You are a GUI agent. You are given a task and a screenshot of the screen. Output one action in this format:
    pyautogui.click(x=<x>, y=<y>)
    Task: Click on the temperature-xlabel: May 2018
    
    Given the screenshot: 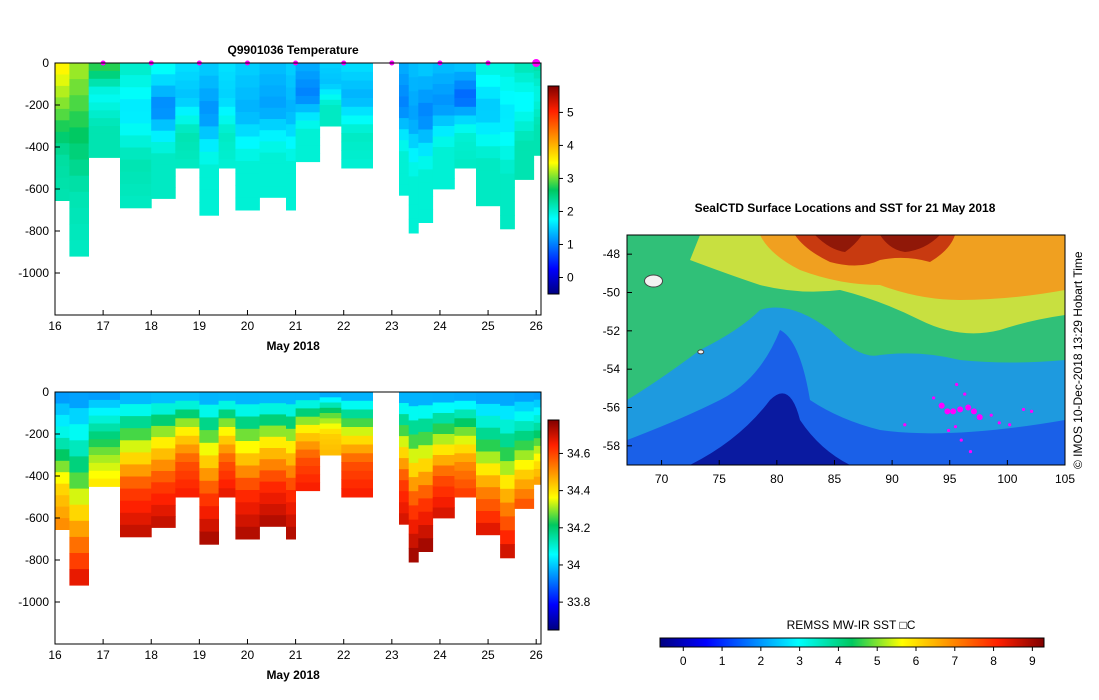 What is the action you would take?
    pyautogui.click(x=293, y=346)
    